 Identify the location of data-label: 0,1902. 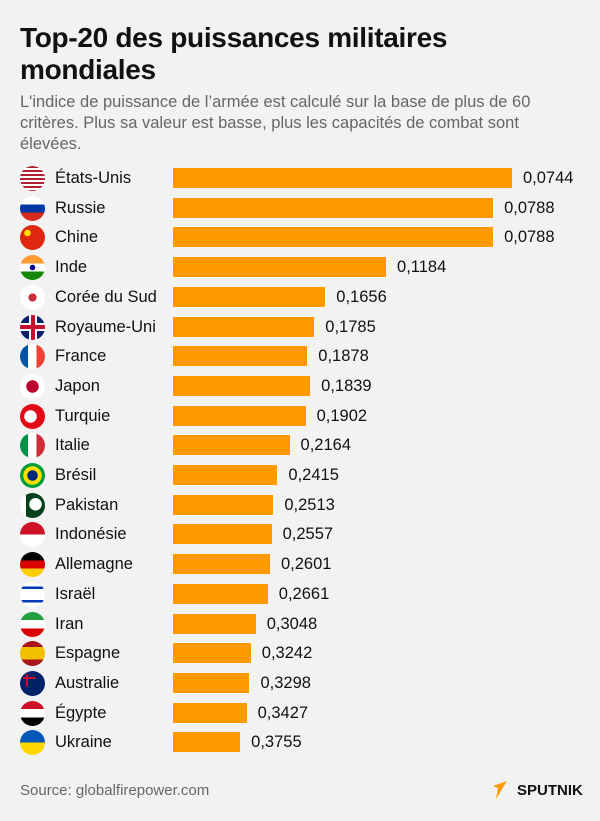
(342, 415).